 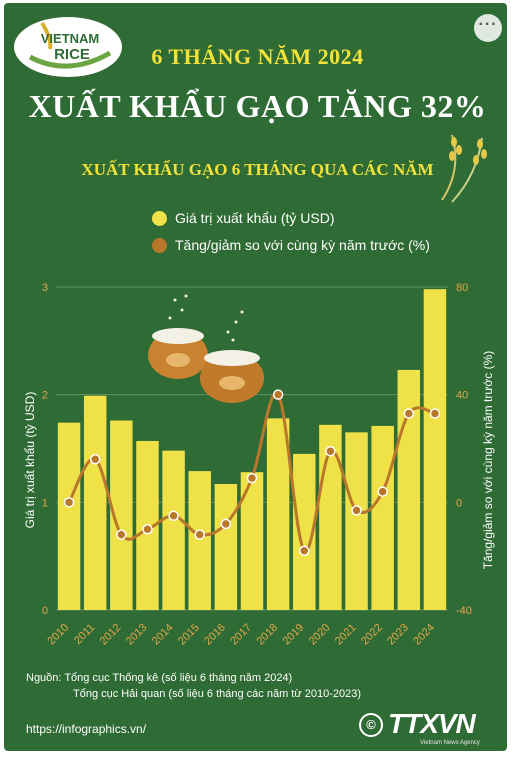 I want to click on y-tick-label: 3, so click(x=45, y=288).